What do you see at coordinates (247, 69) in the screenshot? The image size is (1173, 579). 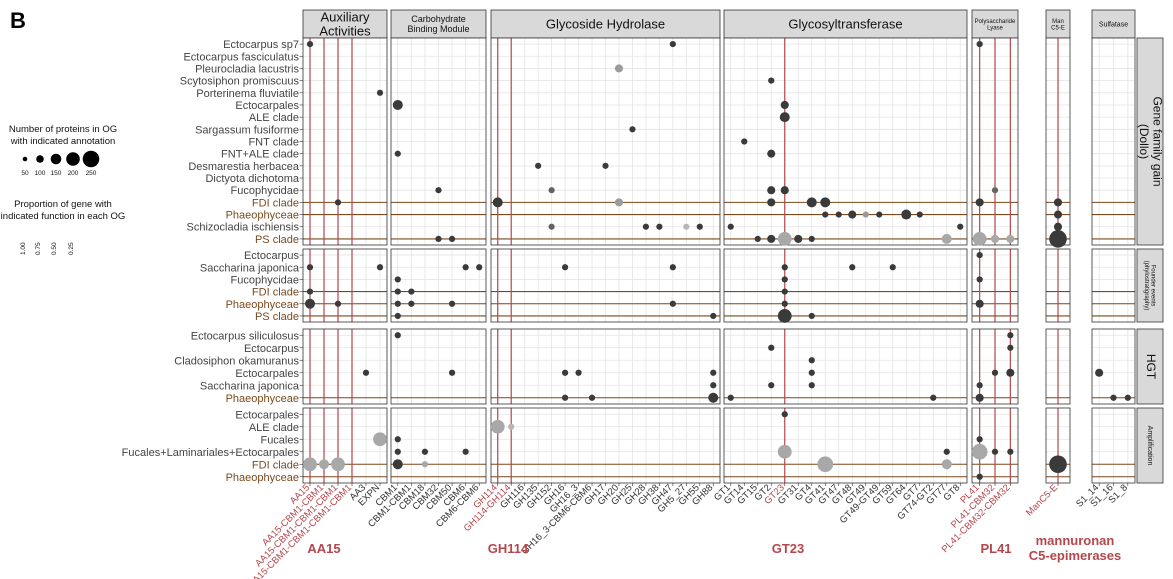 I see `row-label: Pleurocladia lacustris` at bounding box center [247, 69].